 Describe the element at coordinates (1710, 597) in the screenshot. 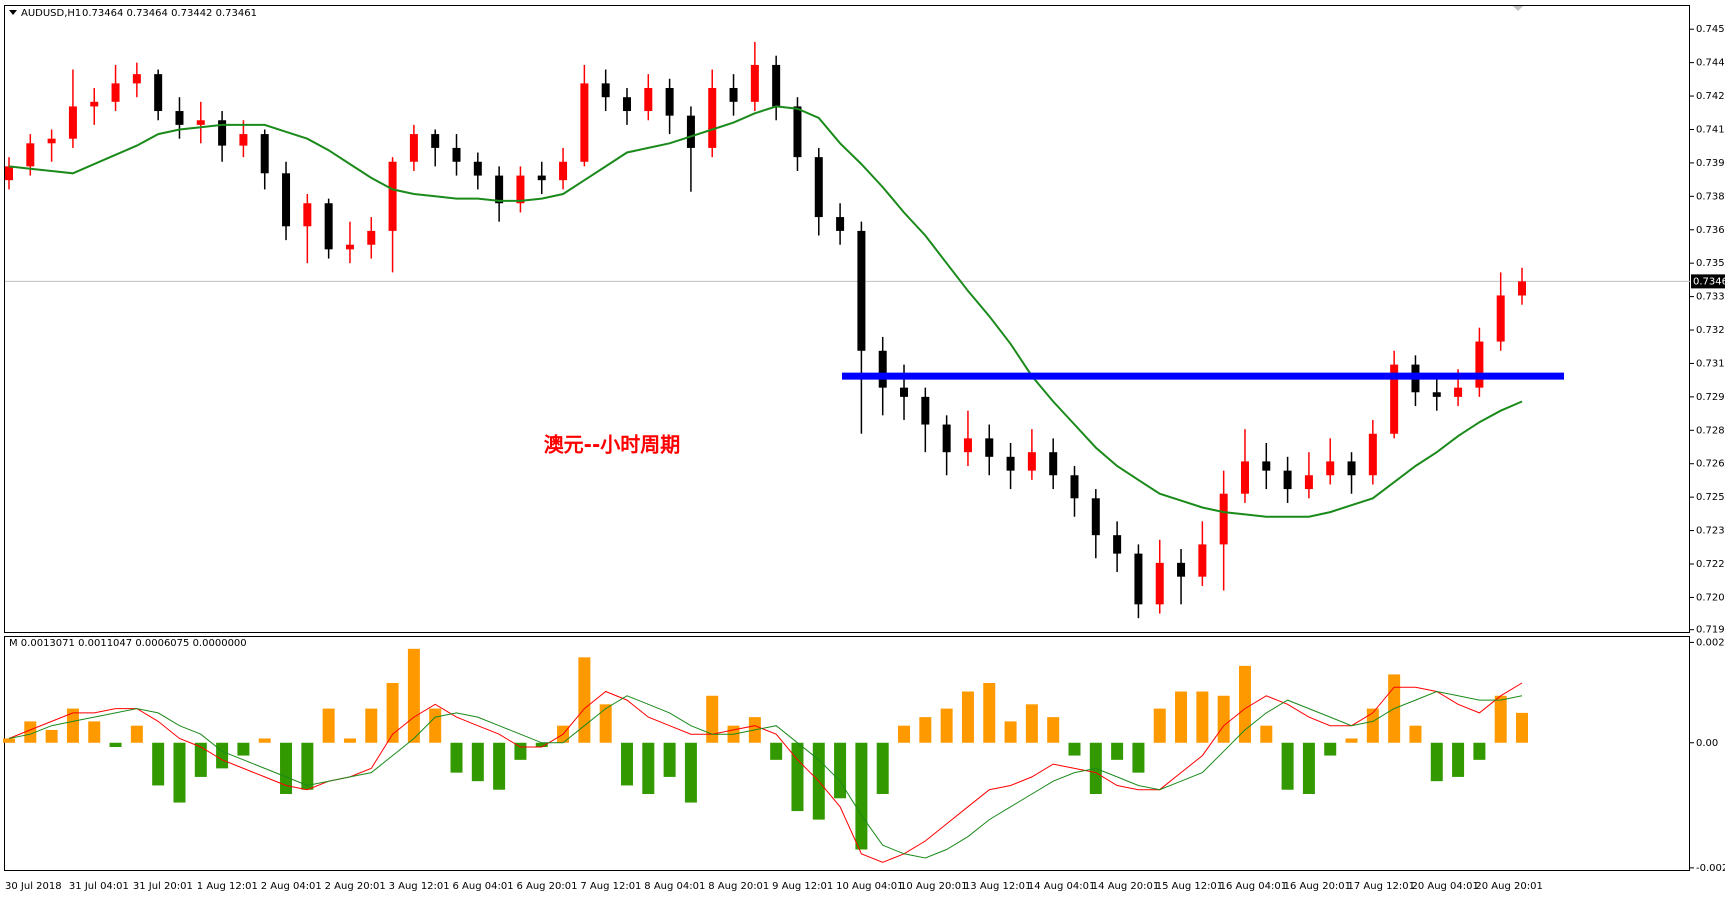

I see `y-tick-label: 0.72090` at that location.